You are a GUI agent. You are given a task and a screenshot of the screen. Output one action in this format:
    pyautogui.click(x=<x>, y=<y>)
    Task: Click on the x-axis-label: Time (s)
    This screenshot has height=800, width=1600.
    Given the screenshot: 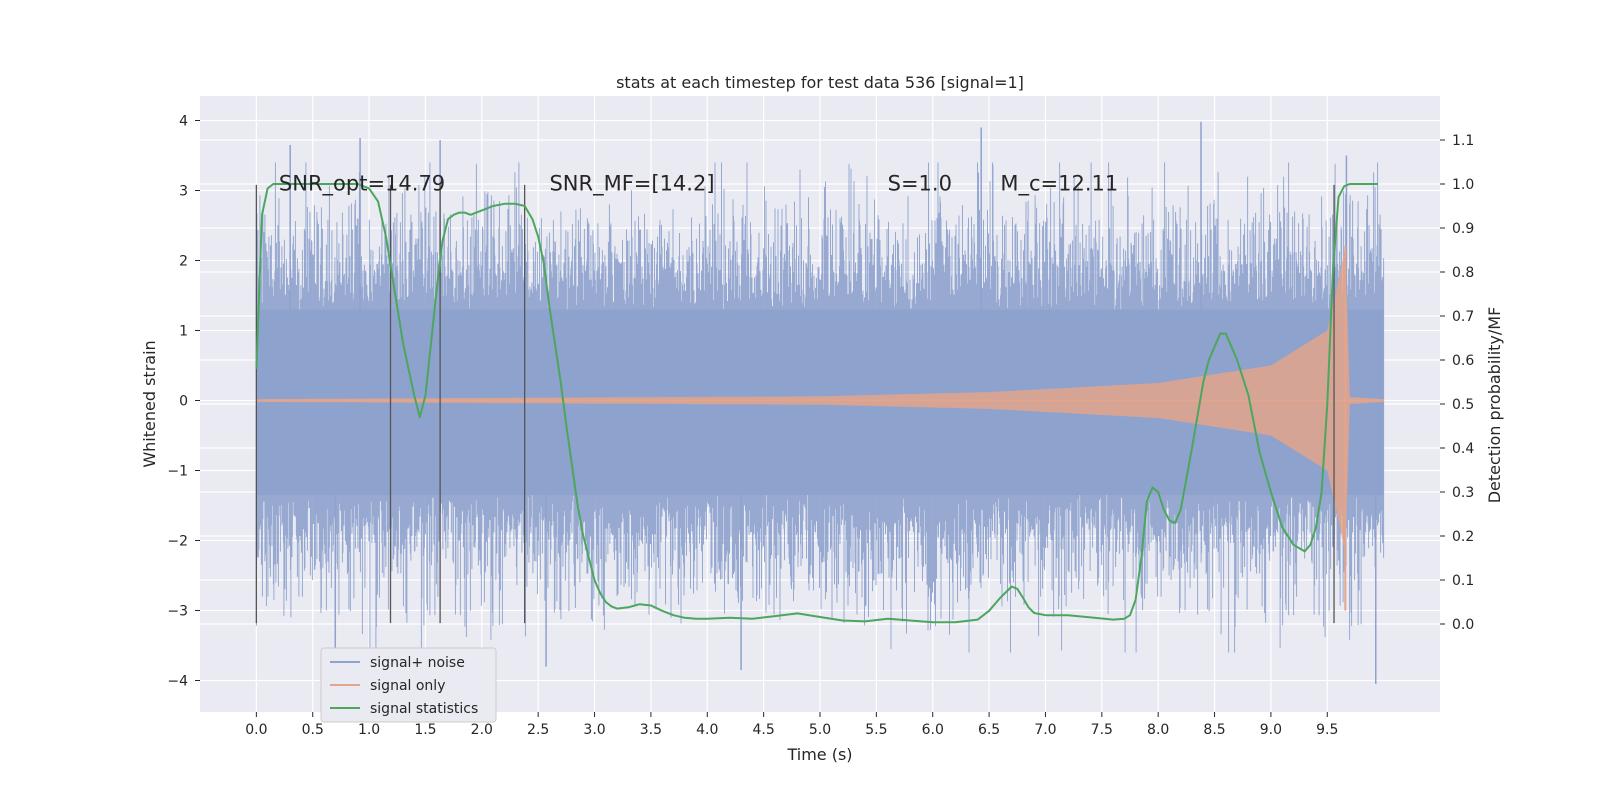 What is the action you would take?
    pyautogui.click(x=819, y=754)
    